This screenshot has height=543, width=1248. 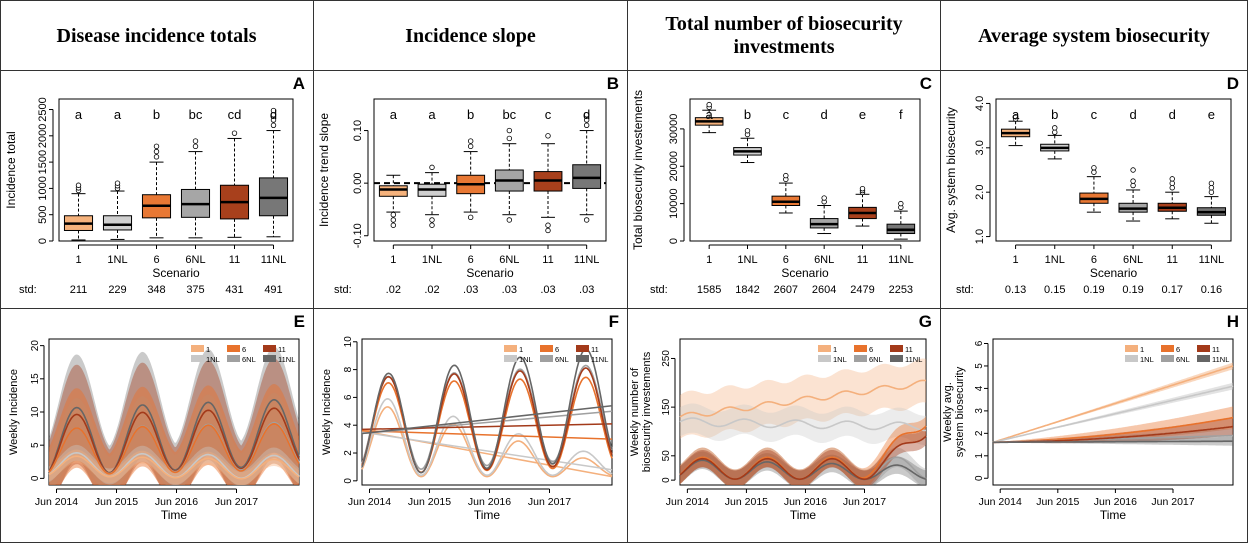 I want to click on x-tick-label: Jun 2017, so click(x=549, y=502).